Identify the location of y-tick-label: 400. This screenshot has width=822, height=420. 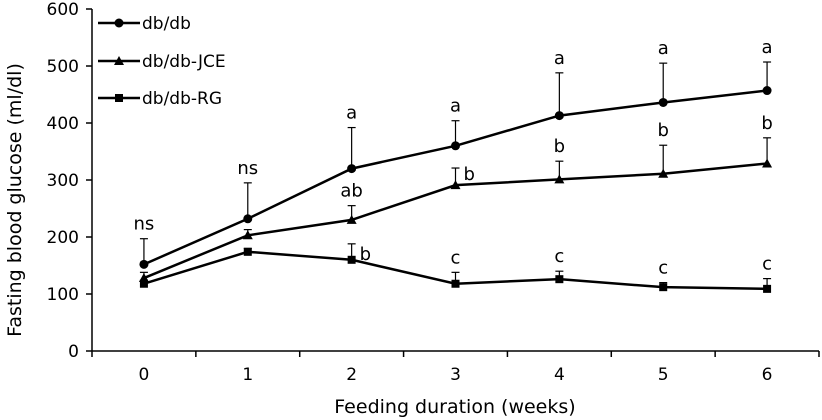
(63, 124).